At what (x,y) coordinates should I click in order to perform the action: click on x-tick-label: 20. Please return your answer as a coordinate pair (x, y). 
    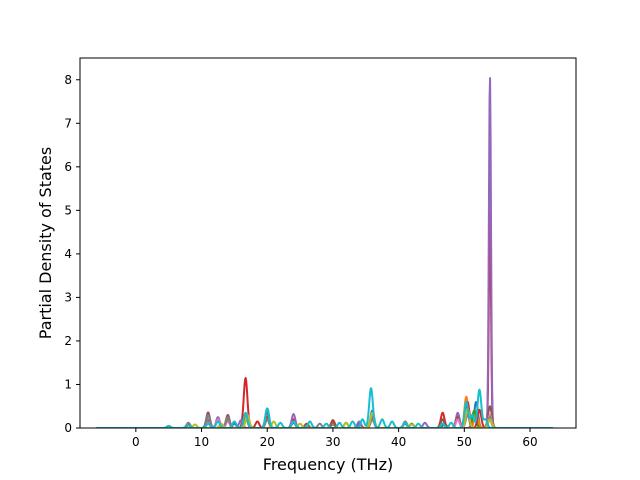
    Looking at the image, I should click on (267, 442).